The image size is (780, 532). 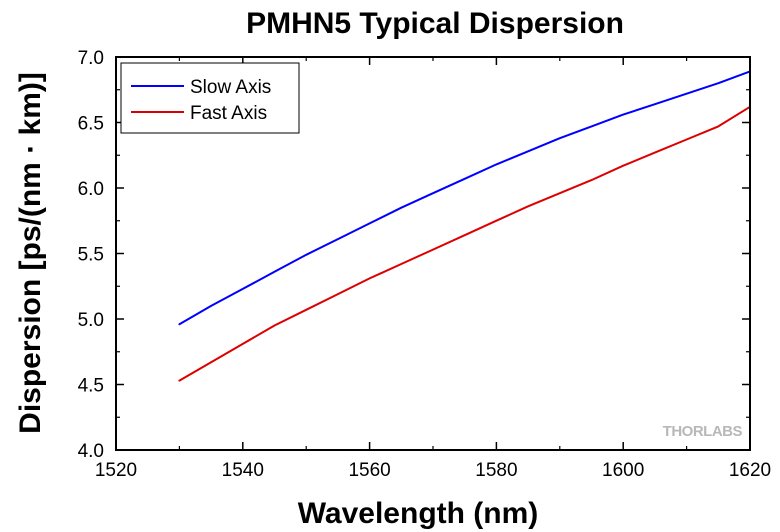 What do you see at coordinates (91, 58) in the screenshot?
I see `y-tick-label: 7.0` at bounding box center [91, 58].